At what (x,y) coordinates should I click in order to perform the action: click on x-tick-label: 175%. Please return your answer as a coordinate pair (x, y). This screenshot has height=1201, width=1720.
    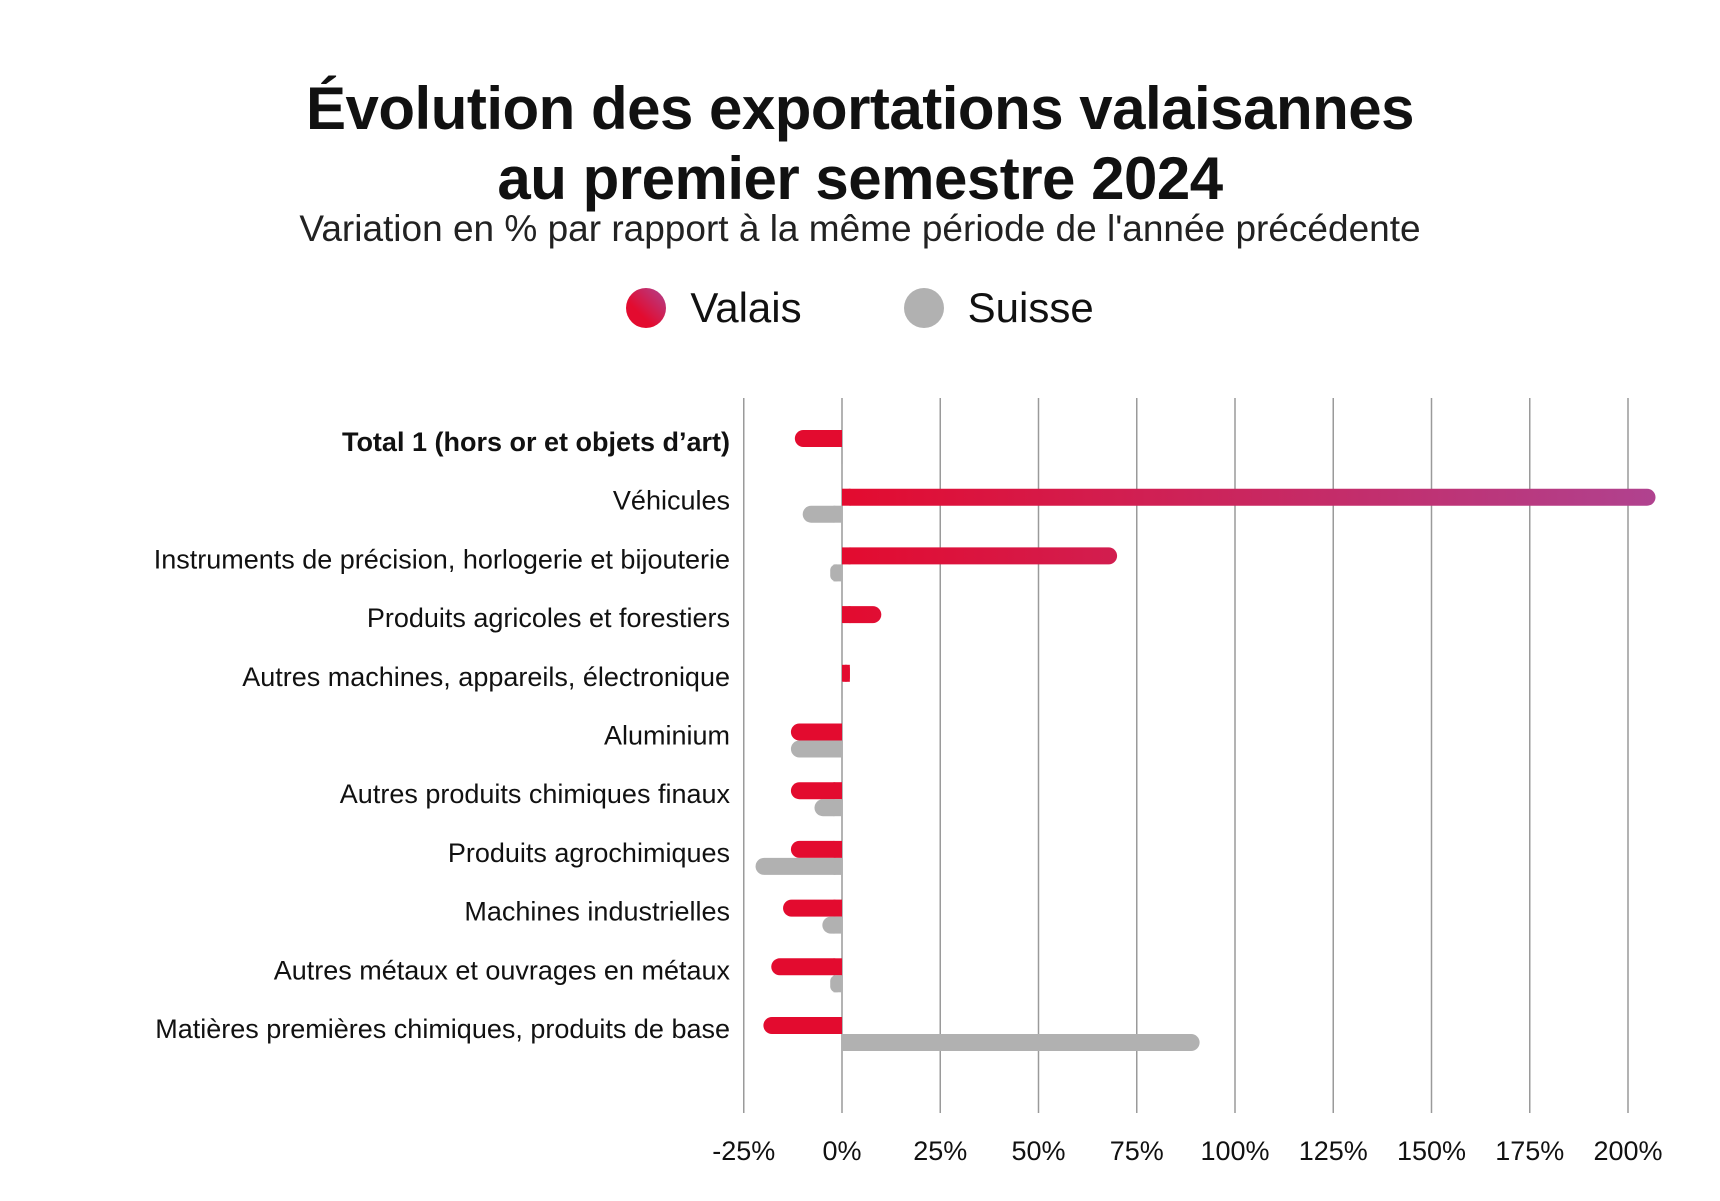
    Looking at the image, I should click on (1529, 1151).